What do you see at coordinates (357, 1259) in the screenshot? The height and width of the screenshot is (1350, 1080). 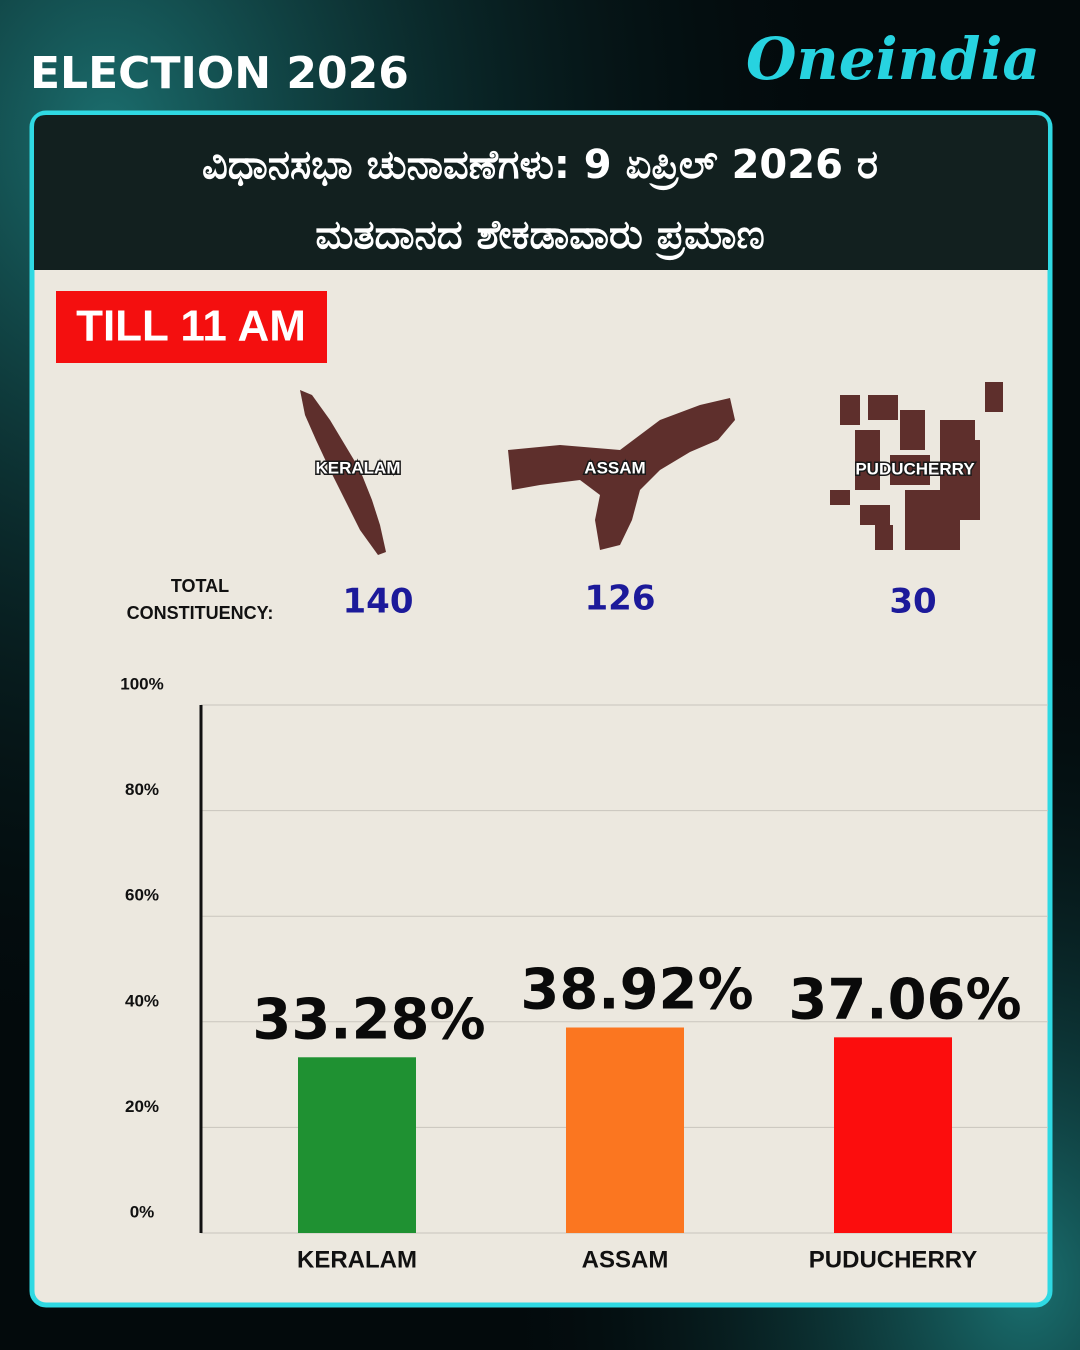 I see `x-tick-label: KERALAM` at bounding box center [357, 1259].